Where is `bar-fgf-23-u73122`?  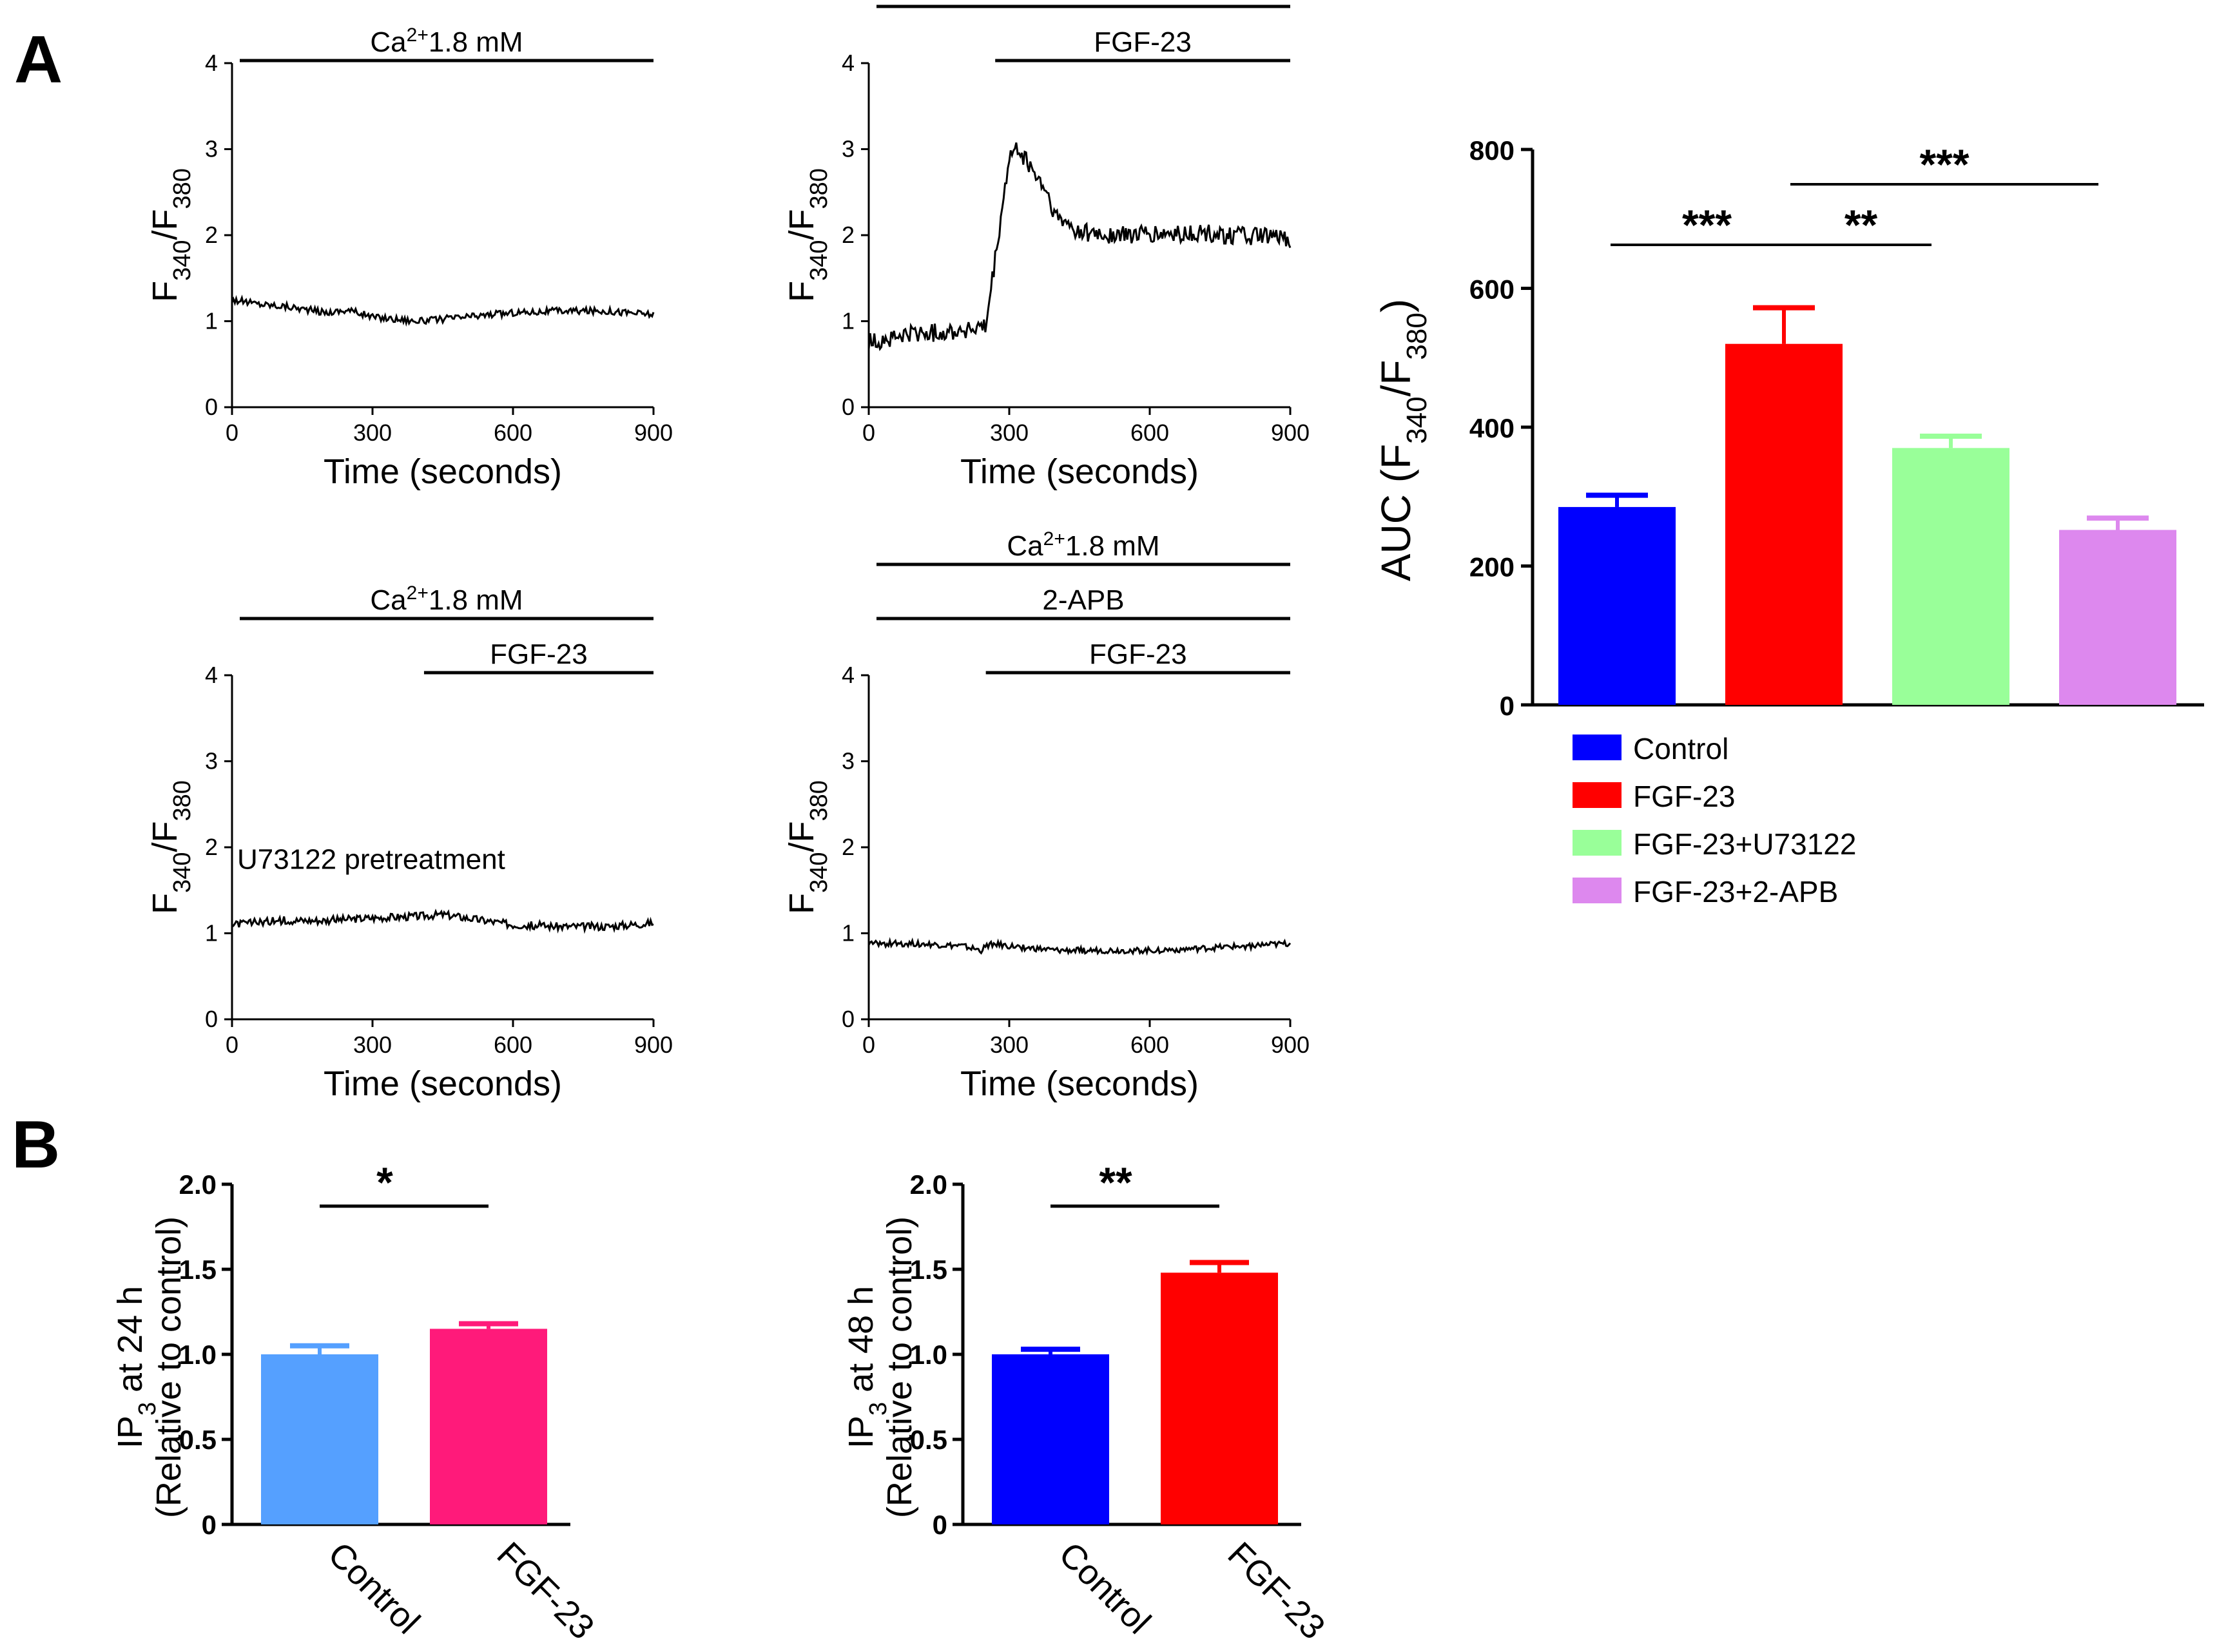 bar-fgf-23-u73122 is located at coordinates (1950, 576).